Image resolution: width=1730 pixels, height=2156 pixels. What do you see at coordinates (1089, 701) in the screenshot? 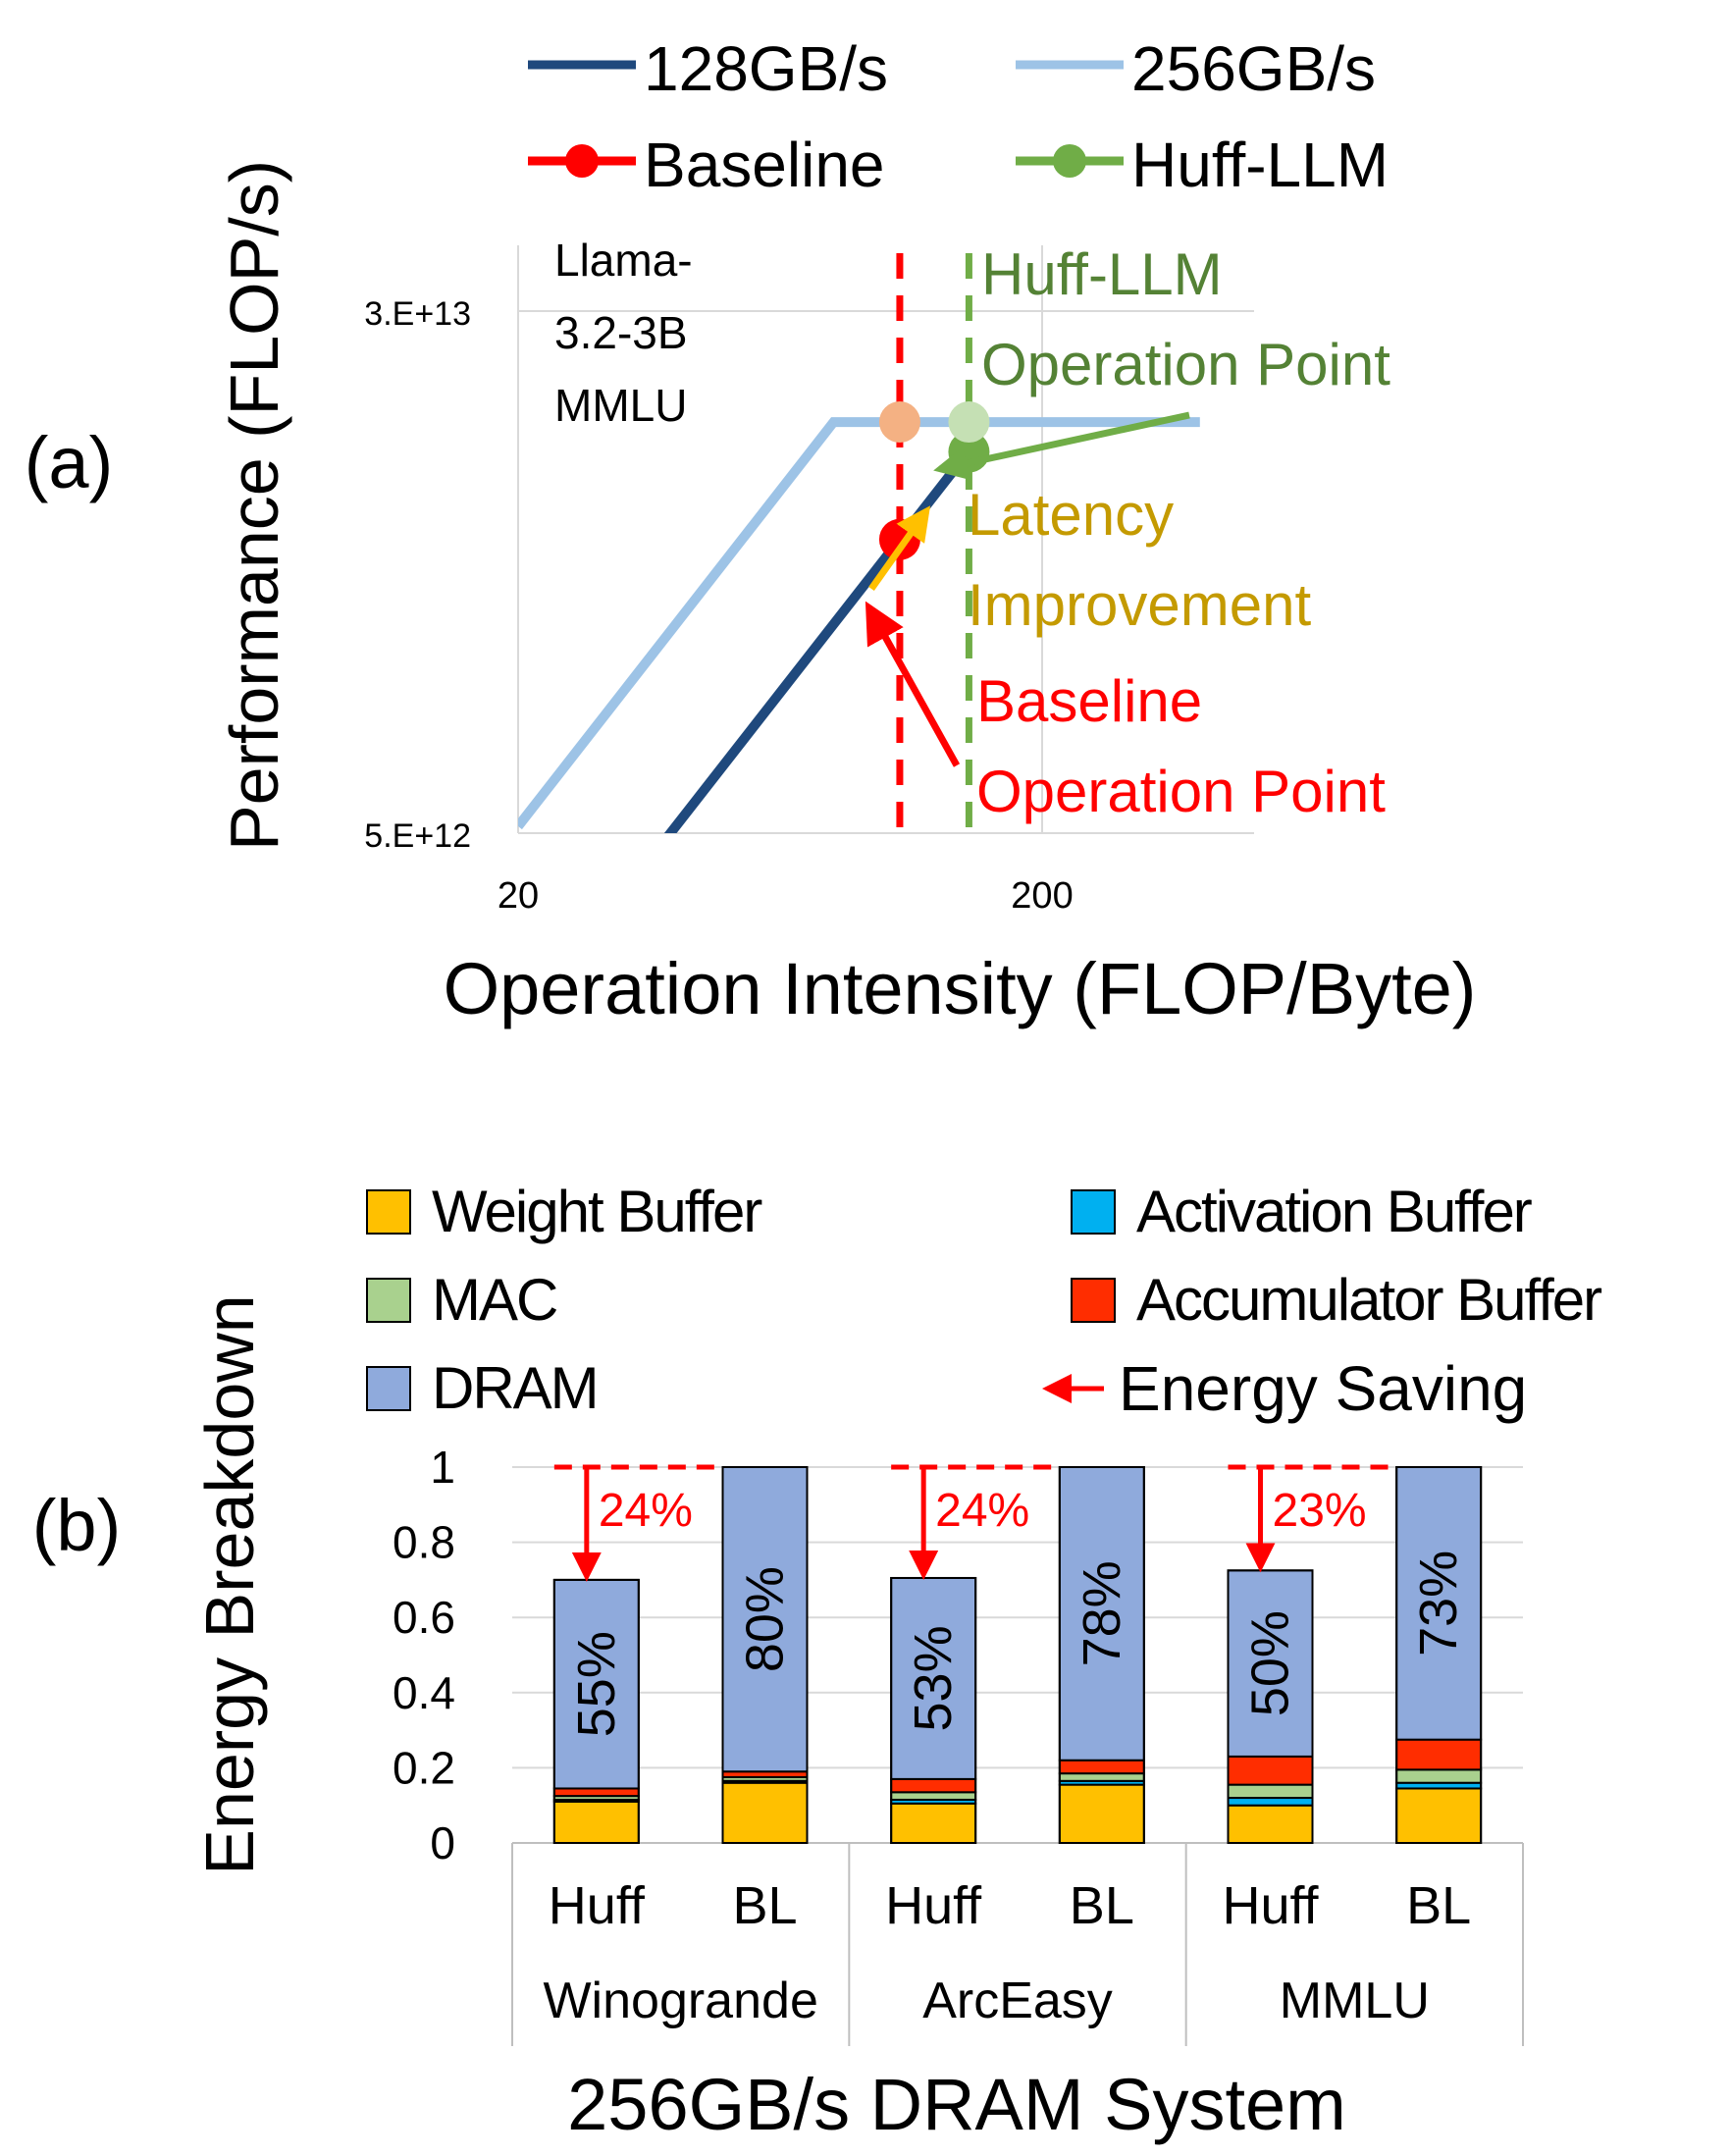
I see `baseline-op-label-1: Baseline` at bounding box center [1089, 701].